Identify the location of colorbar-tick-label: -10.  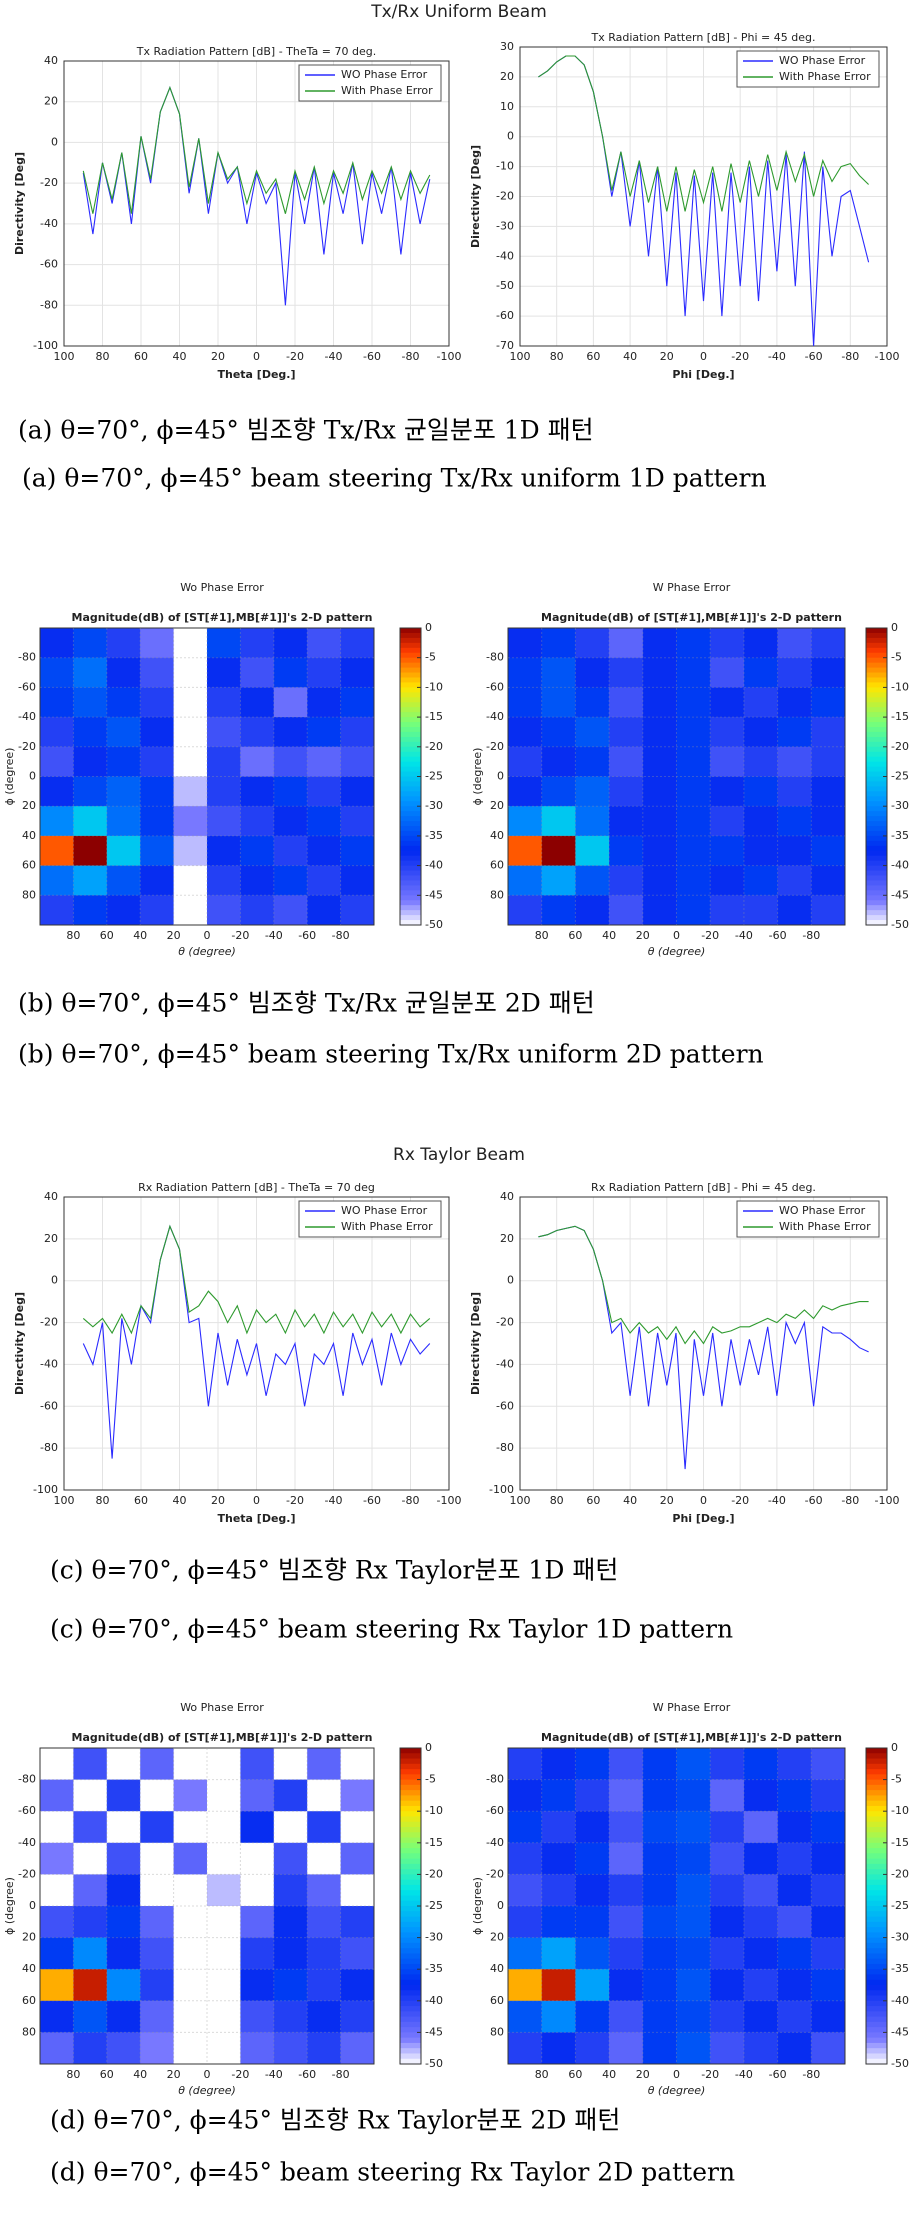
(900, 1810).